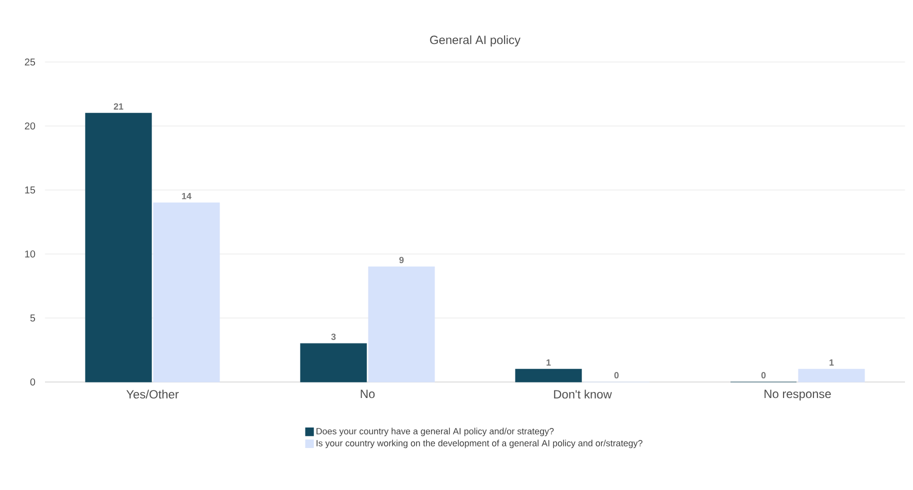  I want to click on legend-label: Does your country have a general AI policy and/or strategy?, so click(435, 432).